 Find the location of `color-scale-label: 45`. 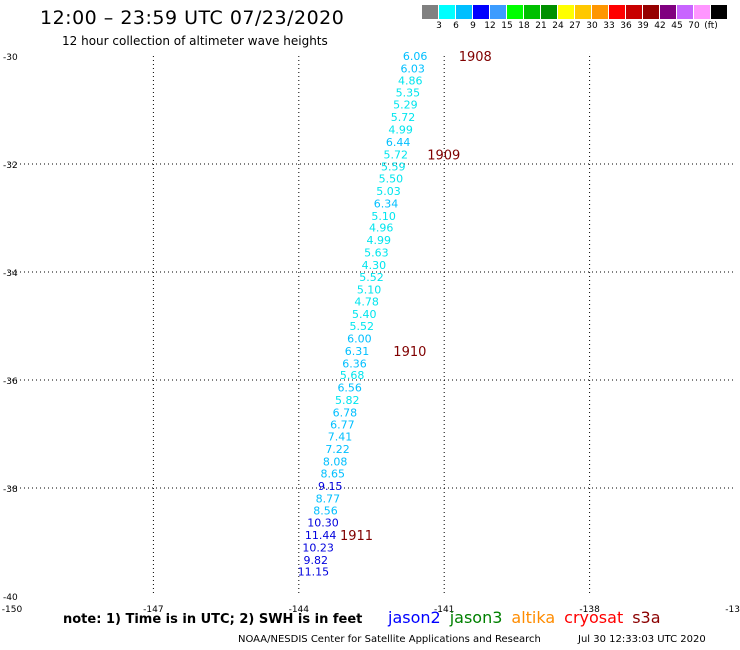

color-scale-label: 45 is located at coordinates (677, 26).